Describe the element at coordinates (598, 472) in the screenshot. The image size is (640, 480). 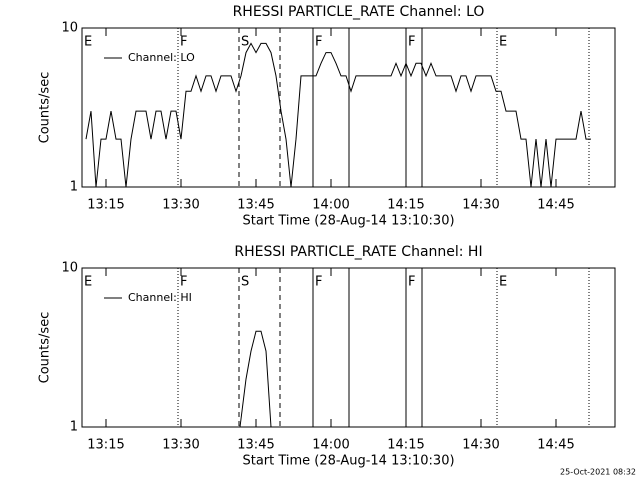
I see `footer: 25-Oct-2021 08:32` at that location.